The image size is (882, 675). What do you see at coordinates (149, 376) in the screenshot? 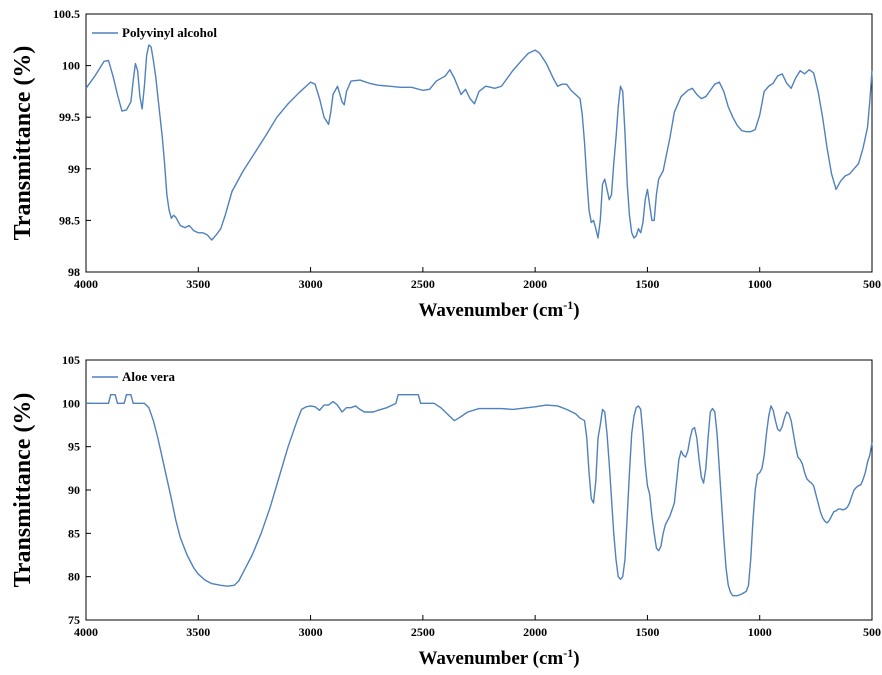
I see `legend-label: Aloe vera` at bounding box center [149, 376].